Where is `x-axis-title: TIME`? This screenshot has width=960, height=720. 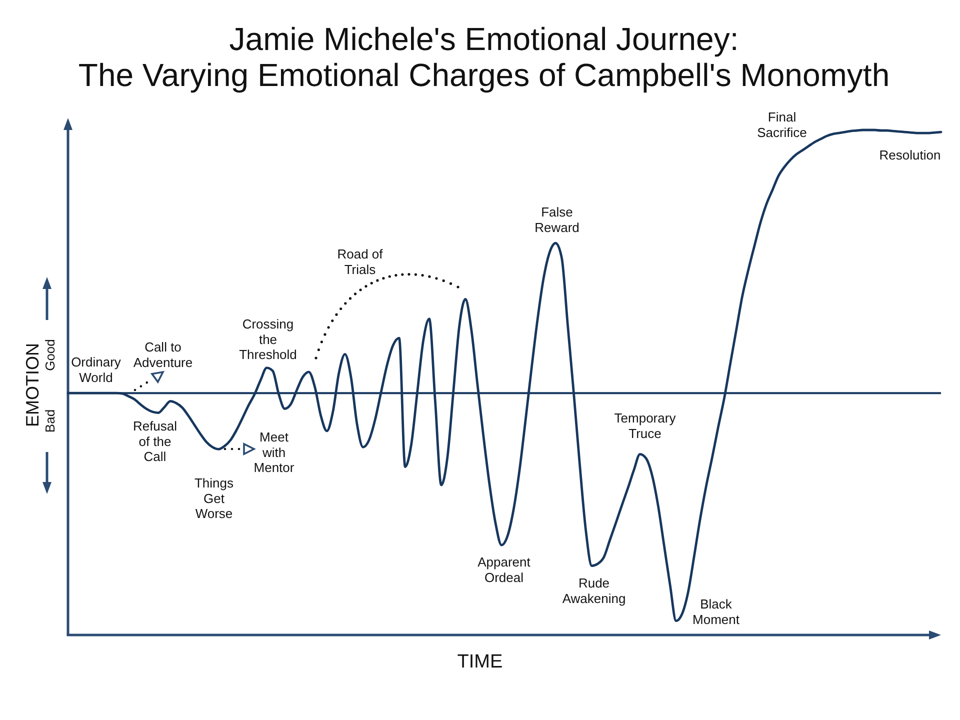 x-axis-title: TIME is located at coordinates (480, 662).